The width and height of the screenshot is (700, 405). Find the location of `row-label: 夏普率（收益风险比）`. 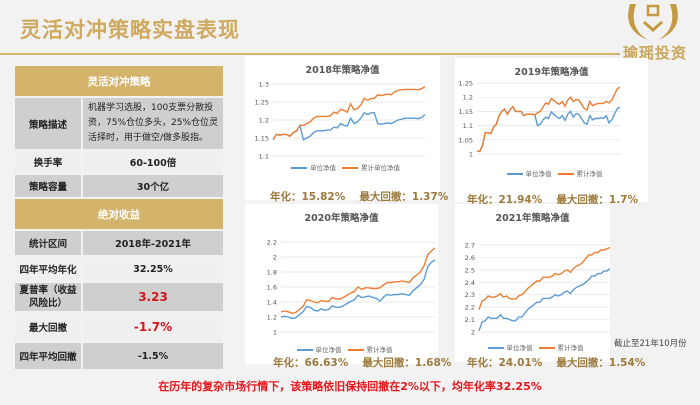

row-label: 夏普率（收益风险比） is located at coordinates (49, 297).